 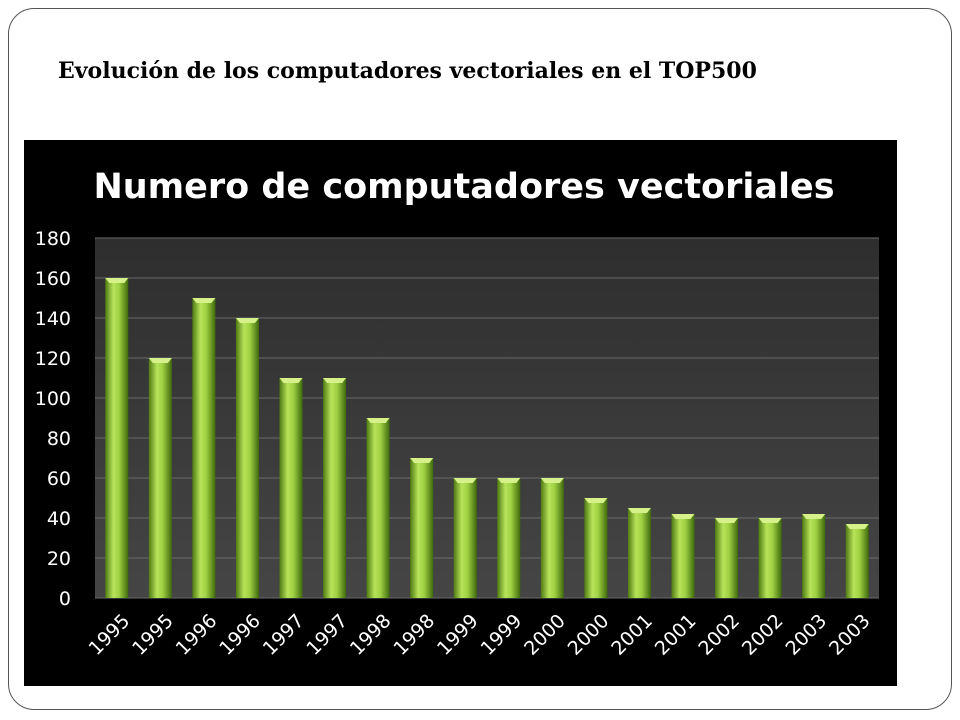 What do you see at coordinates (59, 559) in the screenshot?
I see `y-tick-label: 20` at bounding box center [59, 559].